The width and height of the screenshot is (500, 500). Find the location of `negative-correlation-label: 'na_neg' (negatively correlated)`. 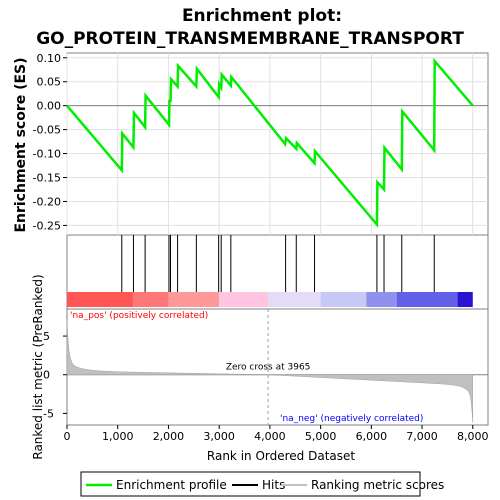

negative-correlation-label: 'na_neg' (negatively correlated) is located at coordinates (351, 419).